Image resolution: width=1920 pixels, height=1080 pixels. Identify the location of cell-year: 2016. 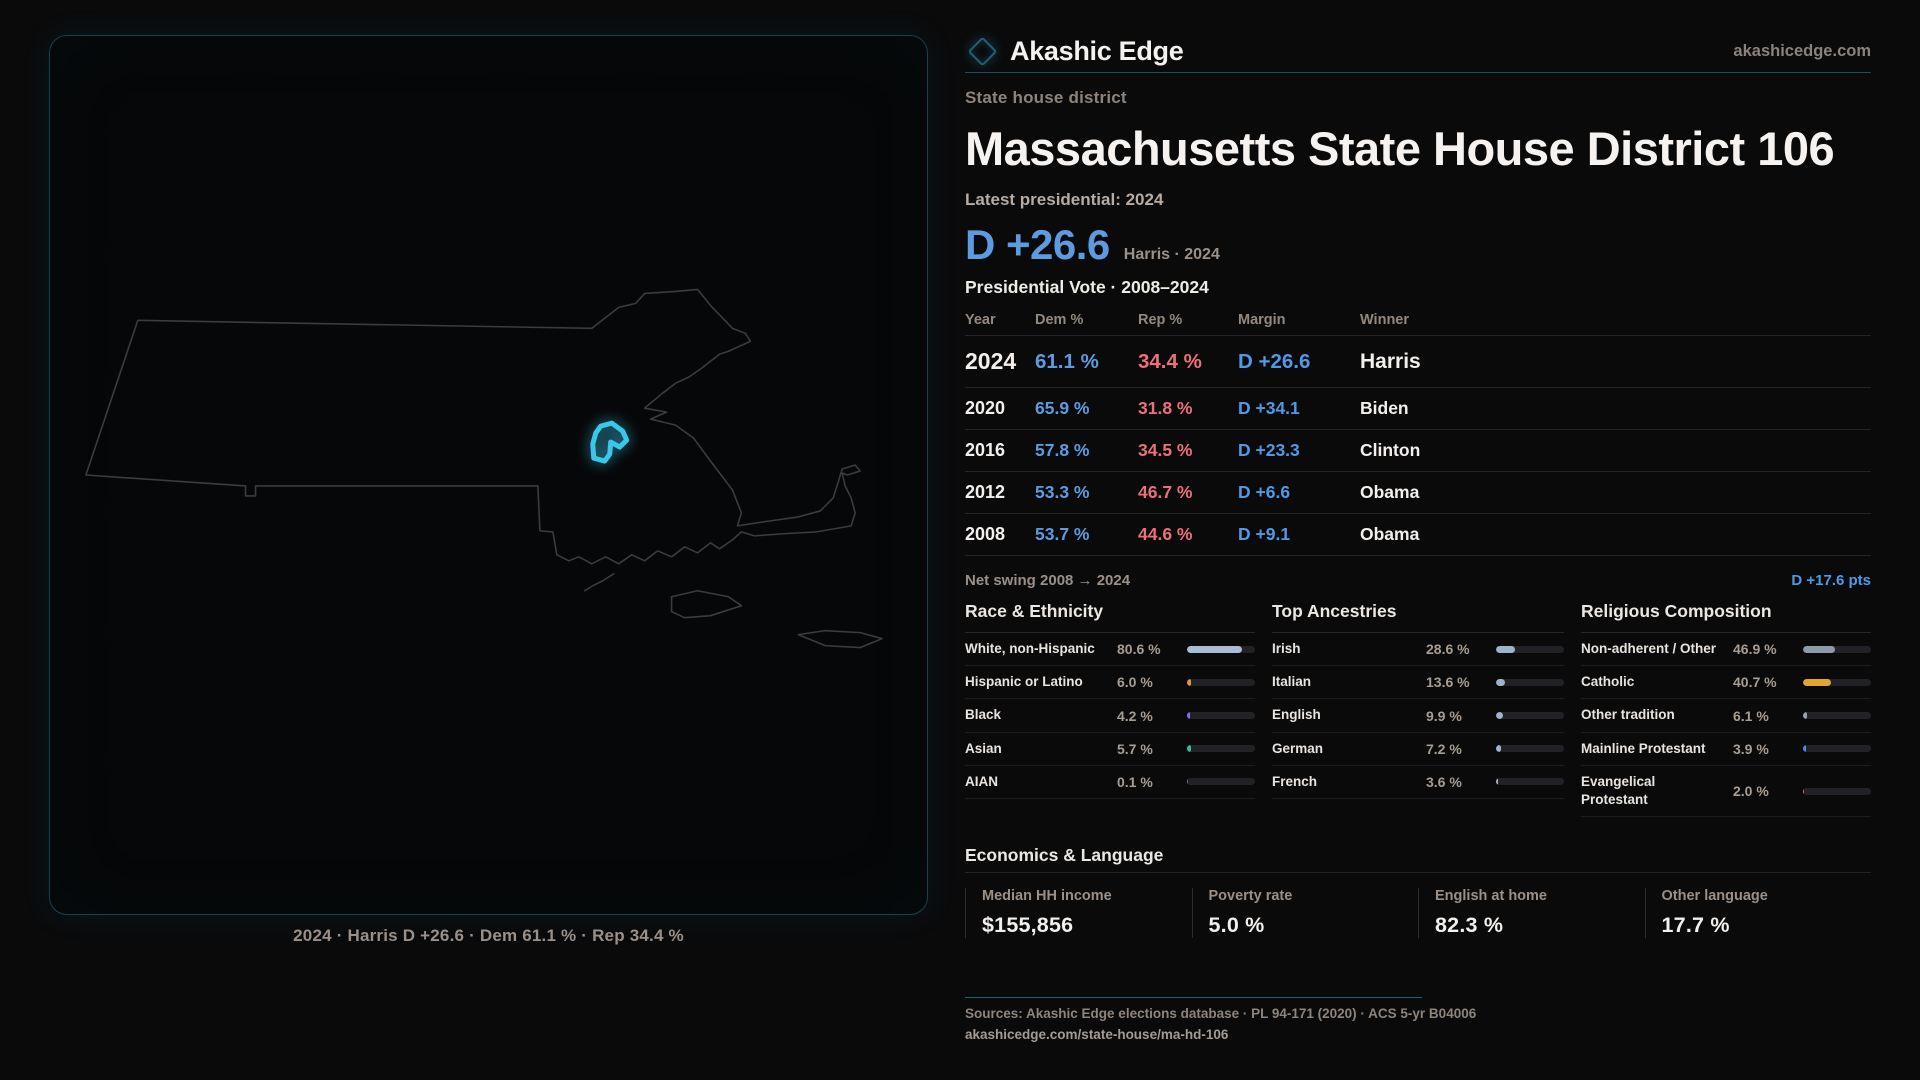
(985, 450).